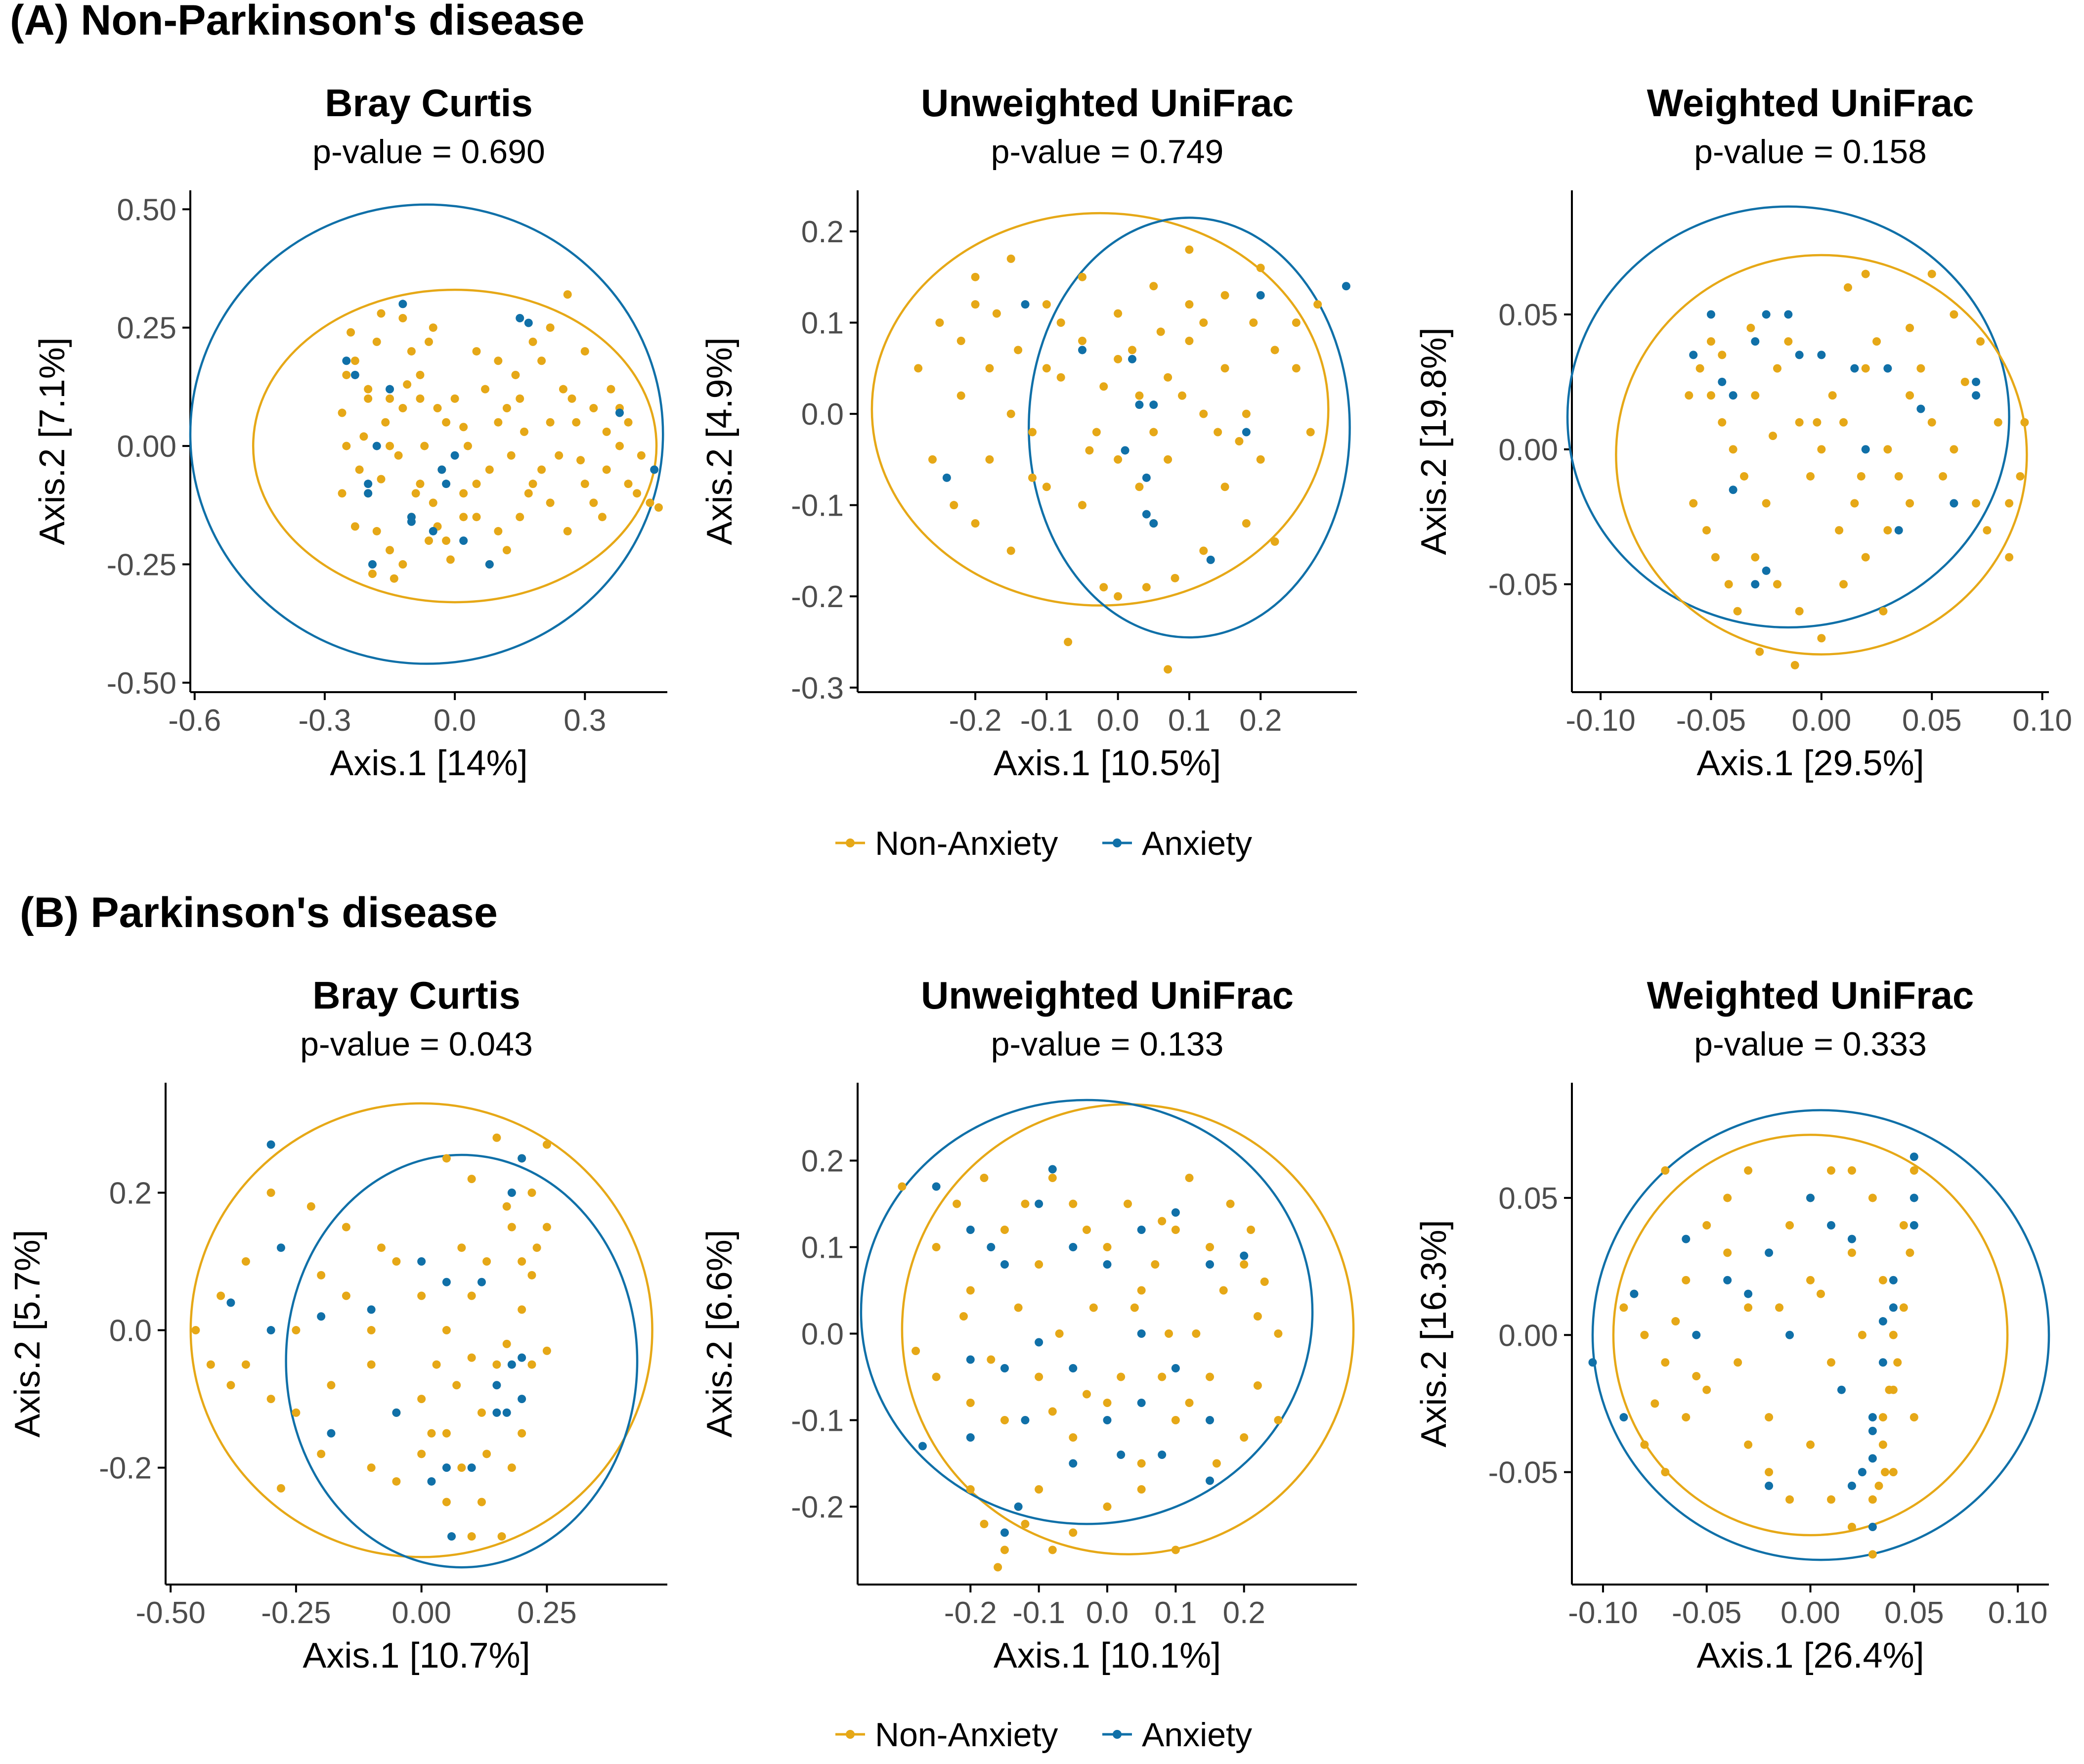 The image size is (2084, 1764). Describe the element at coordinates (170, 1613) in the screenshot. I see `x-tick-label: -0.50` at that location.